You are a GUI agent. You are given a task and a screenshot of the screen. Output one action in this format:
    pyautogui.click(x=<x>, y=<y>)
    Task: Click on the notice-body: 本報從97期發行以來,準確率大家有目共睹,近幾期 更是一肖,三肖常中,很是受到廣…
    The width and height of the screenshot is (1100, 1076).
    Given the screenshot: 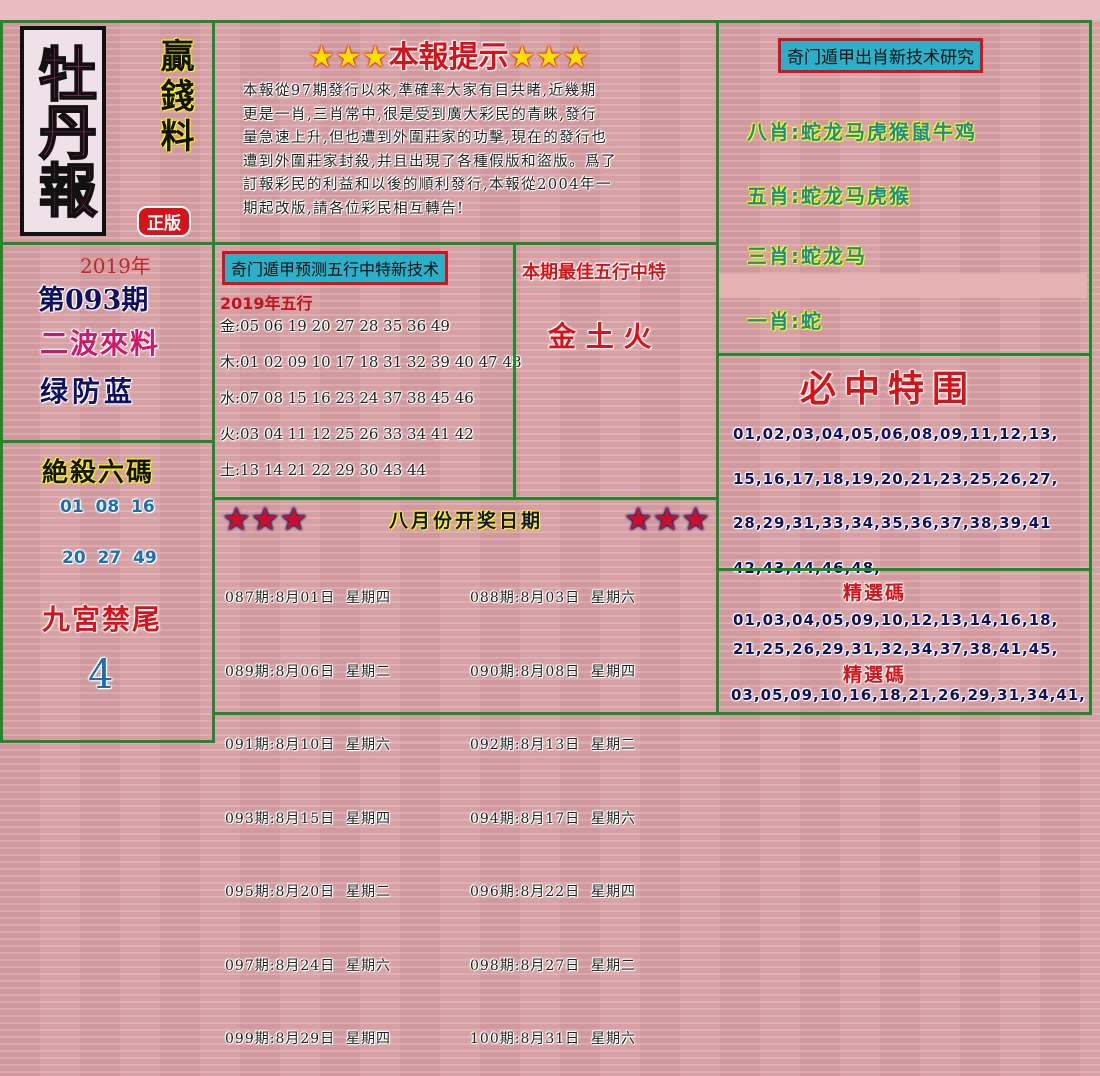 What is the action you would take?
    pyautogui.click(x=430, y=150)
    